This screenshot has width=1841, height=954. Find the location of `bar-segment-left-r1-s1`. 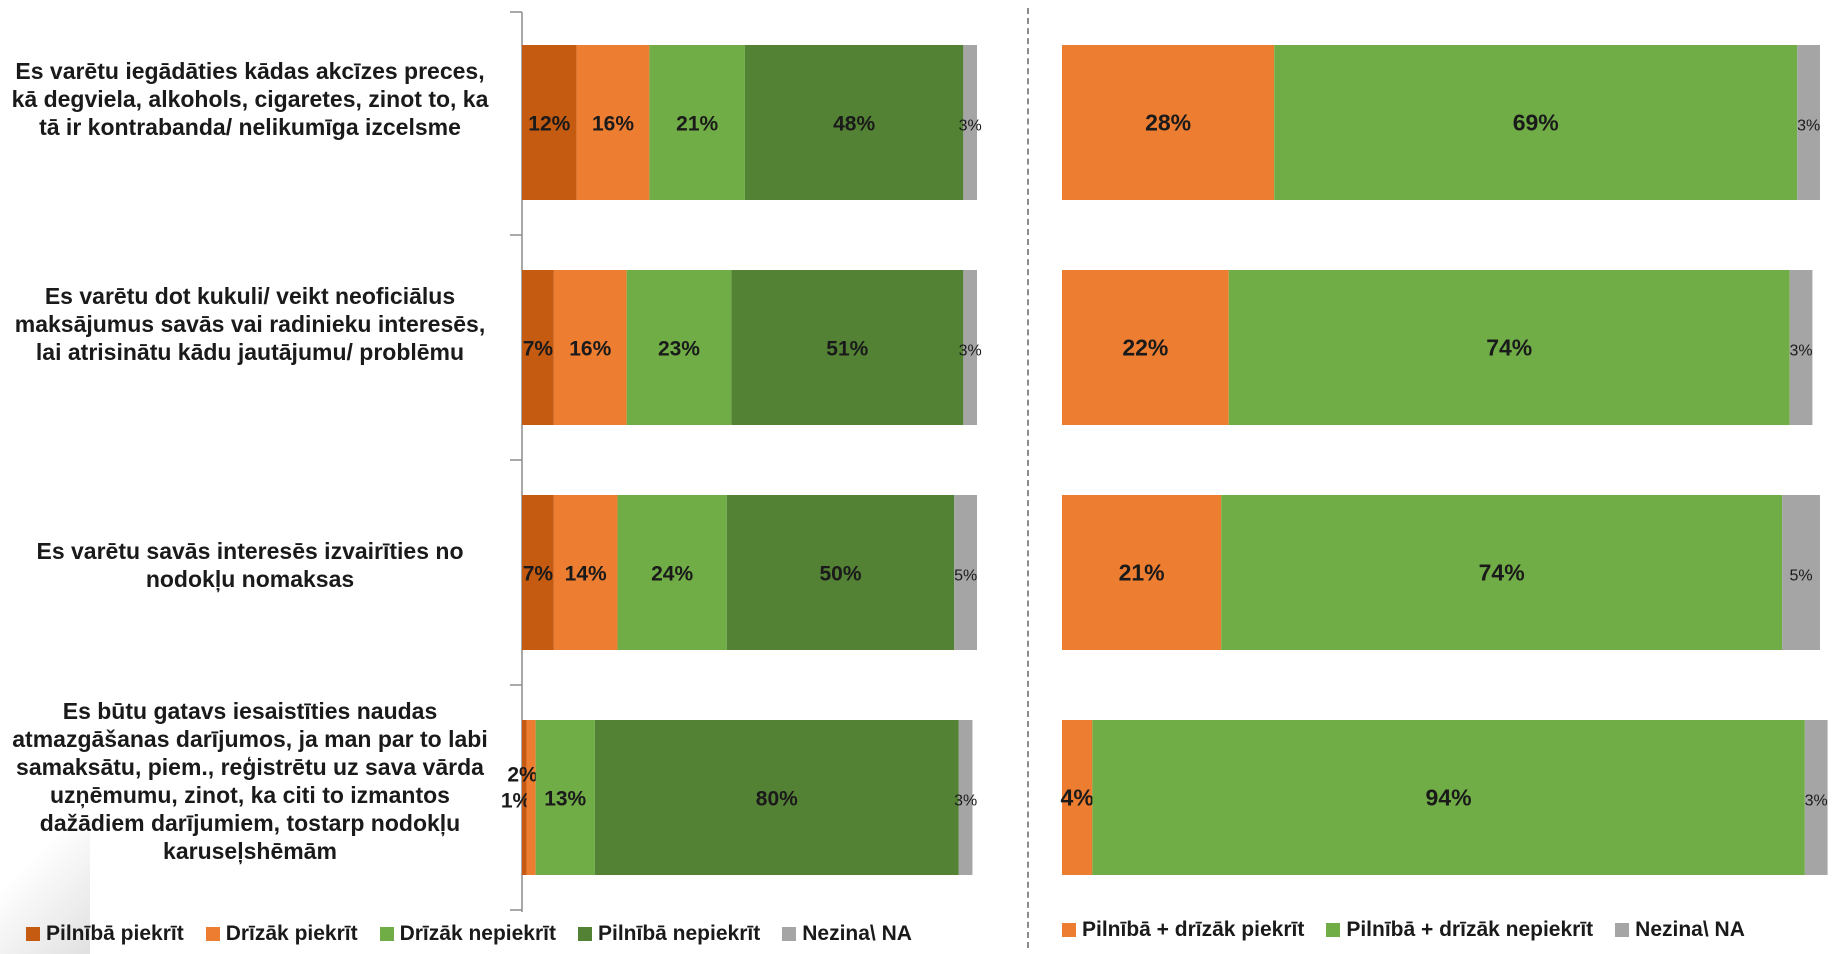

bar-segment-left-r1-s1 is located at coordinates (590, 347).